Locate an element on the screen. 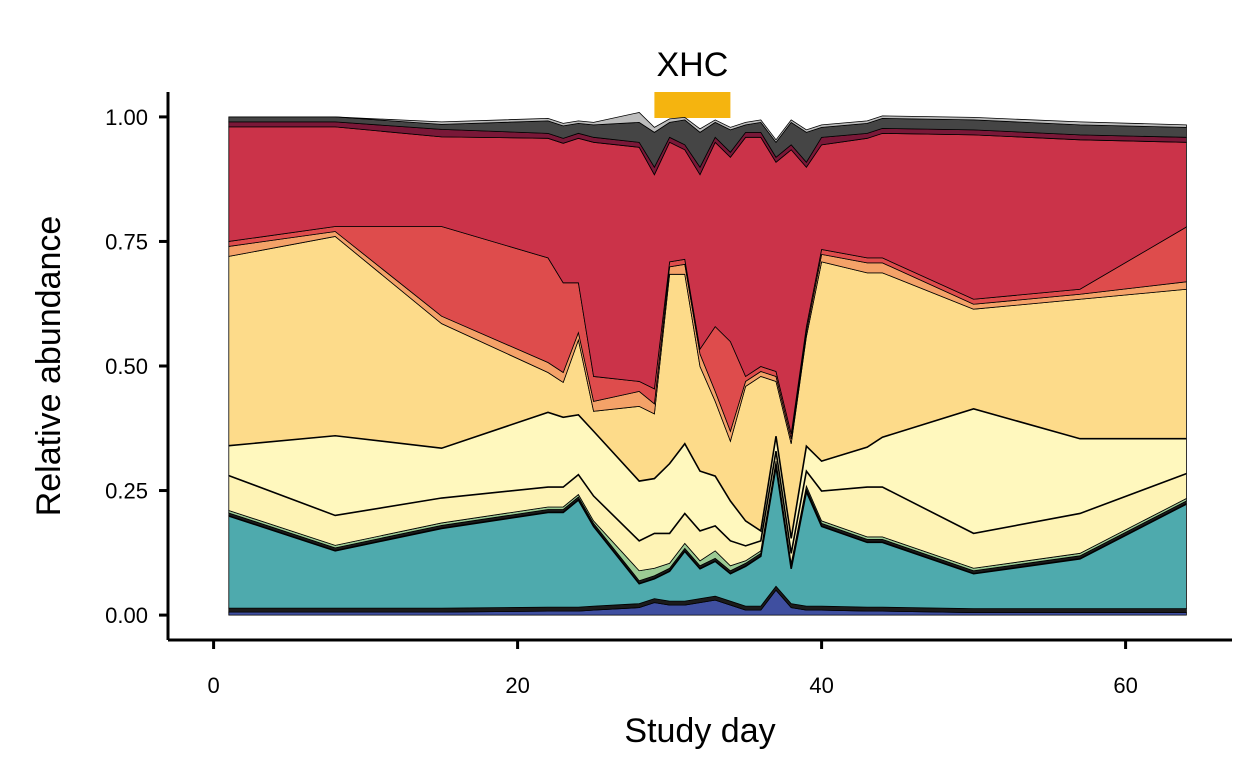 The image size is (1260, 779). y-tick-label: 1.00 is located at coordinates (126, 117).